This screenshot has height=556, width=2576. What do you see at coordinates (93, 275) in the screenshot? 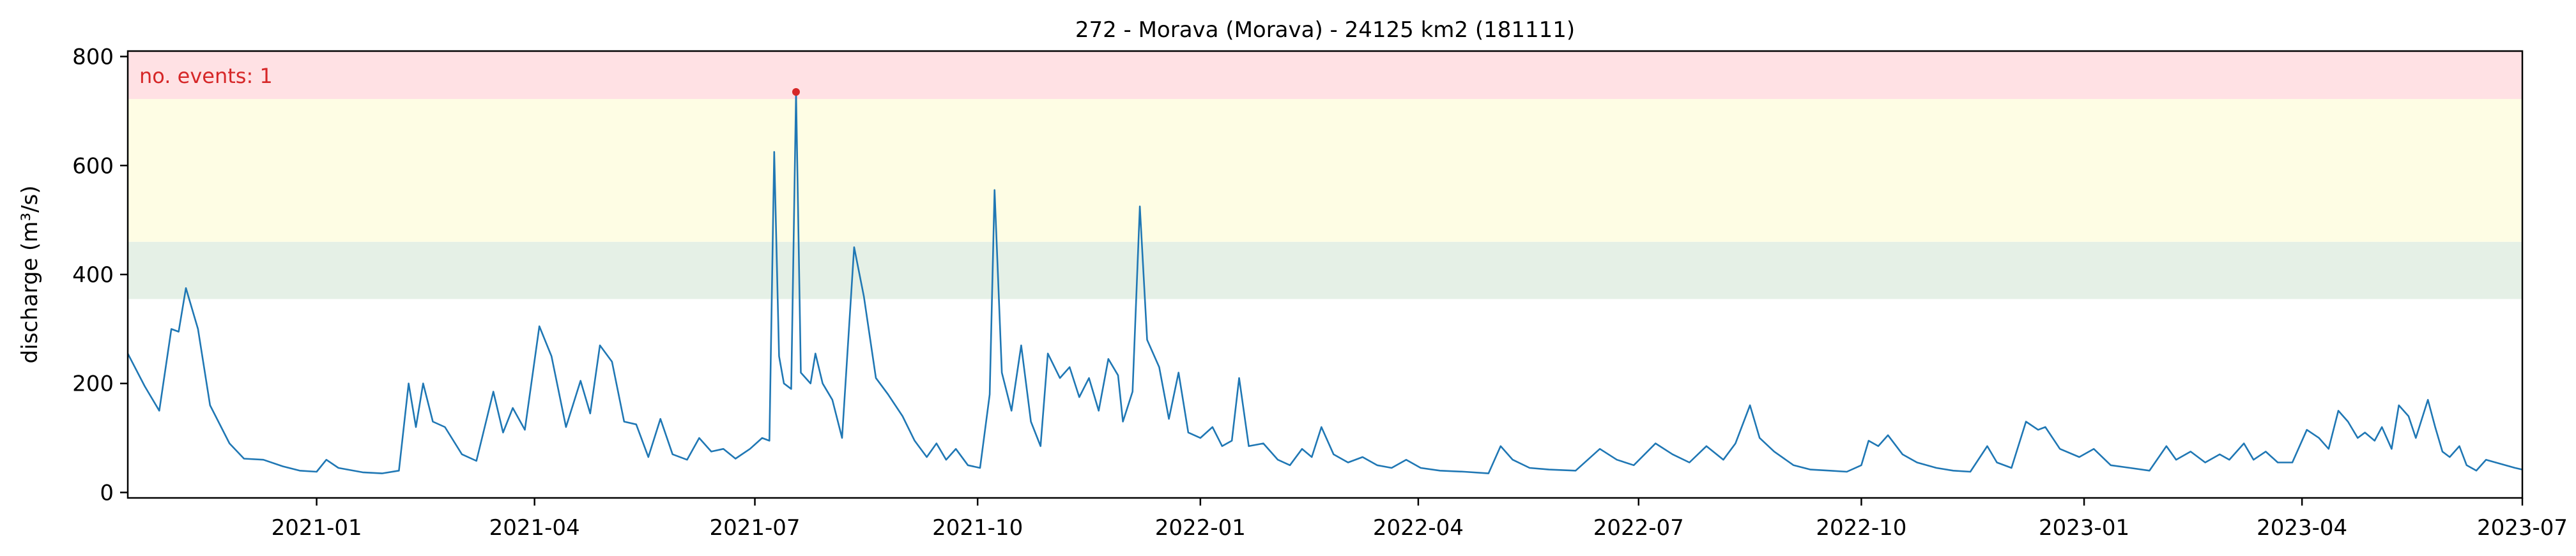
I see `y-tick-label: 400` at bounding box center [93, 275].